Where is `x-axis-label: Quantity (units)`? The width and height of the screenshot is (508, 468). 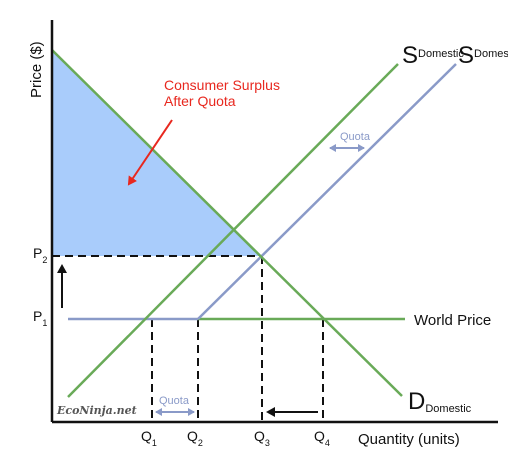
x-axis-label: Quantity (units) is located at coordinates (409, 439).